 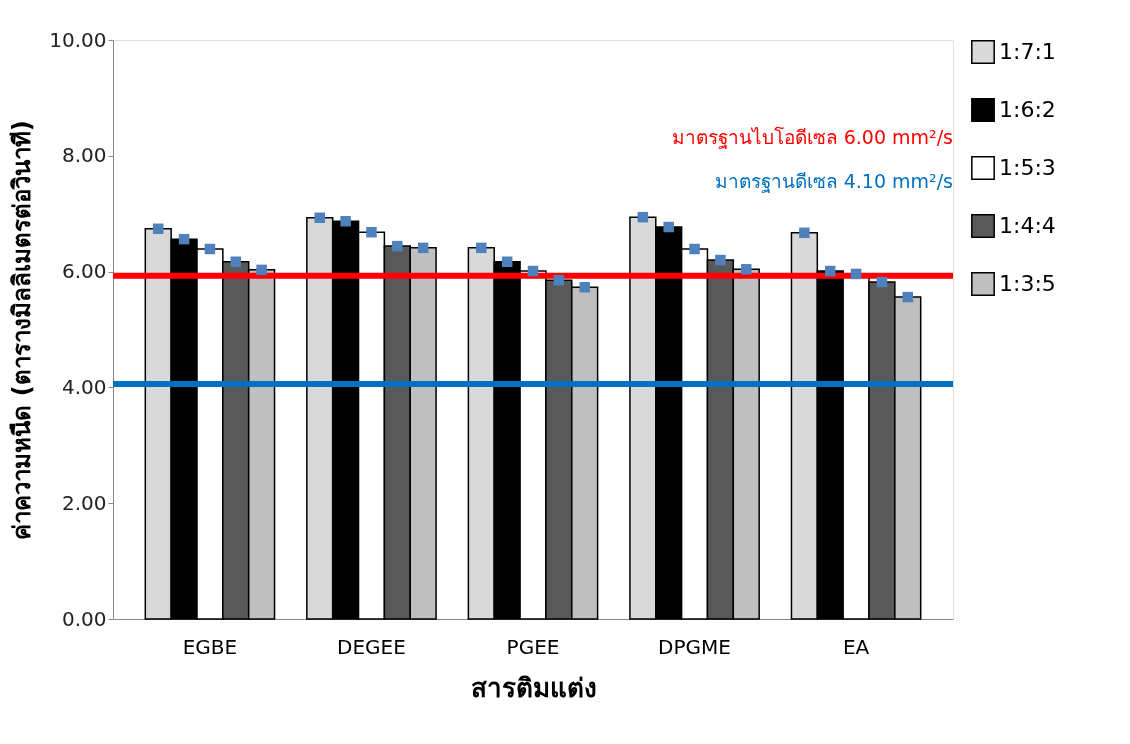 What do you see at coordinates (1027, 225) in the screenshot?
I see `legend-label: 1:4:4` at bounding box center [1027, 225].